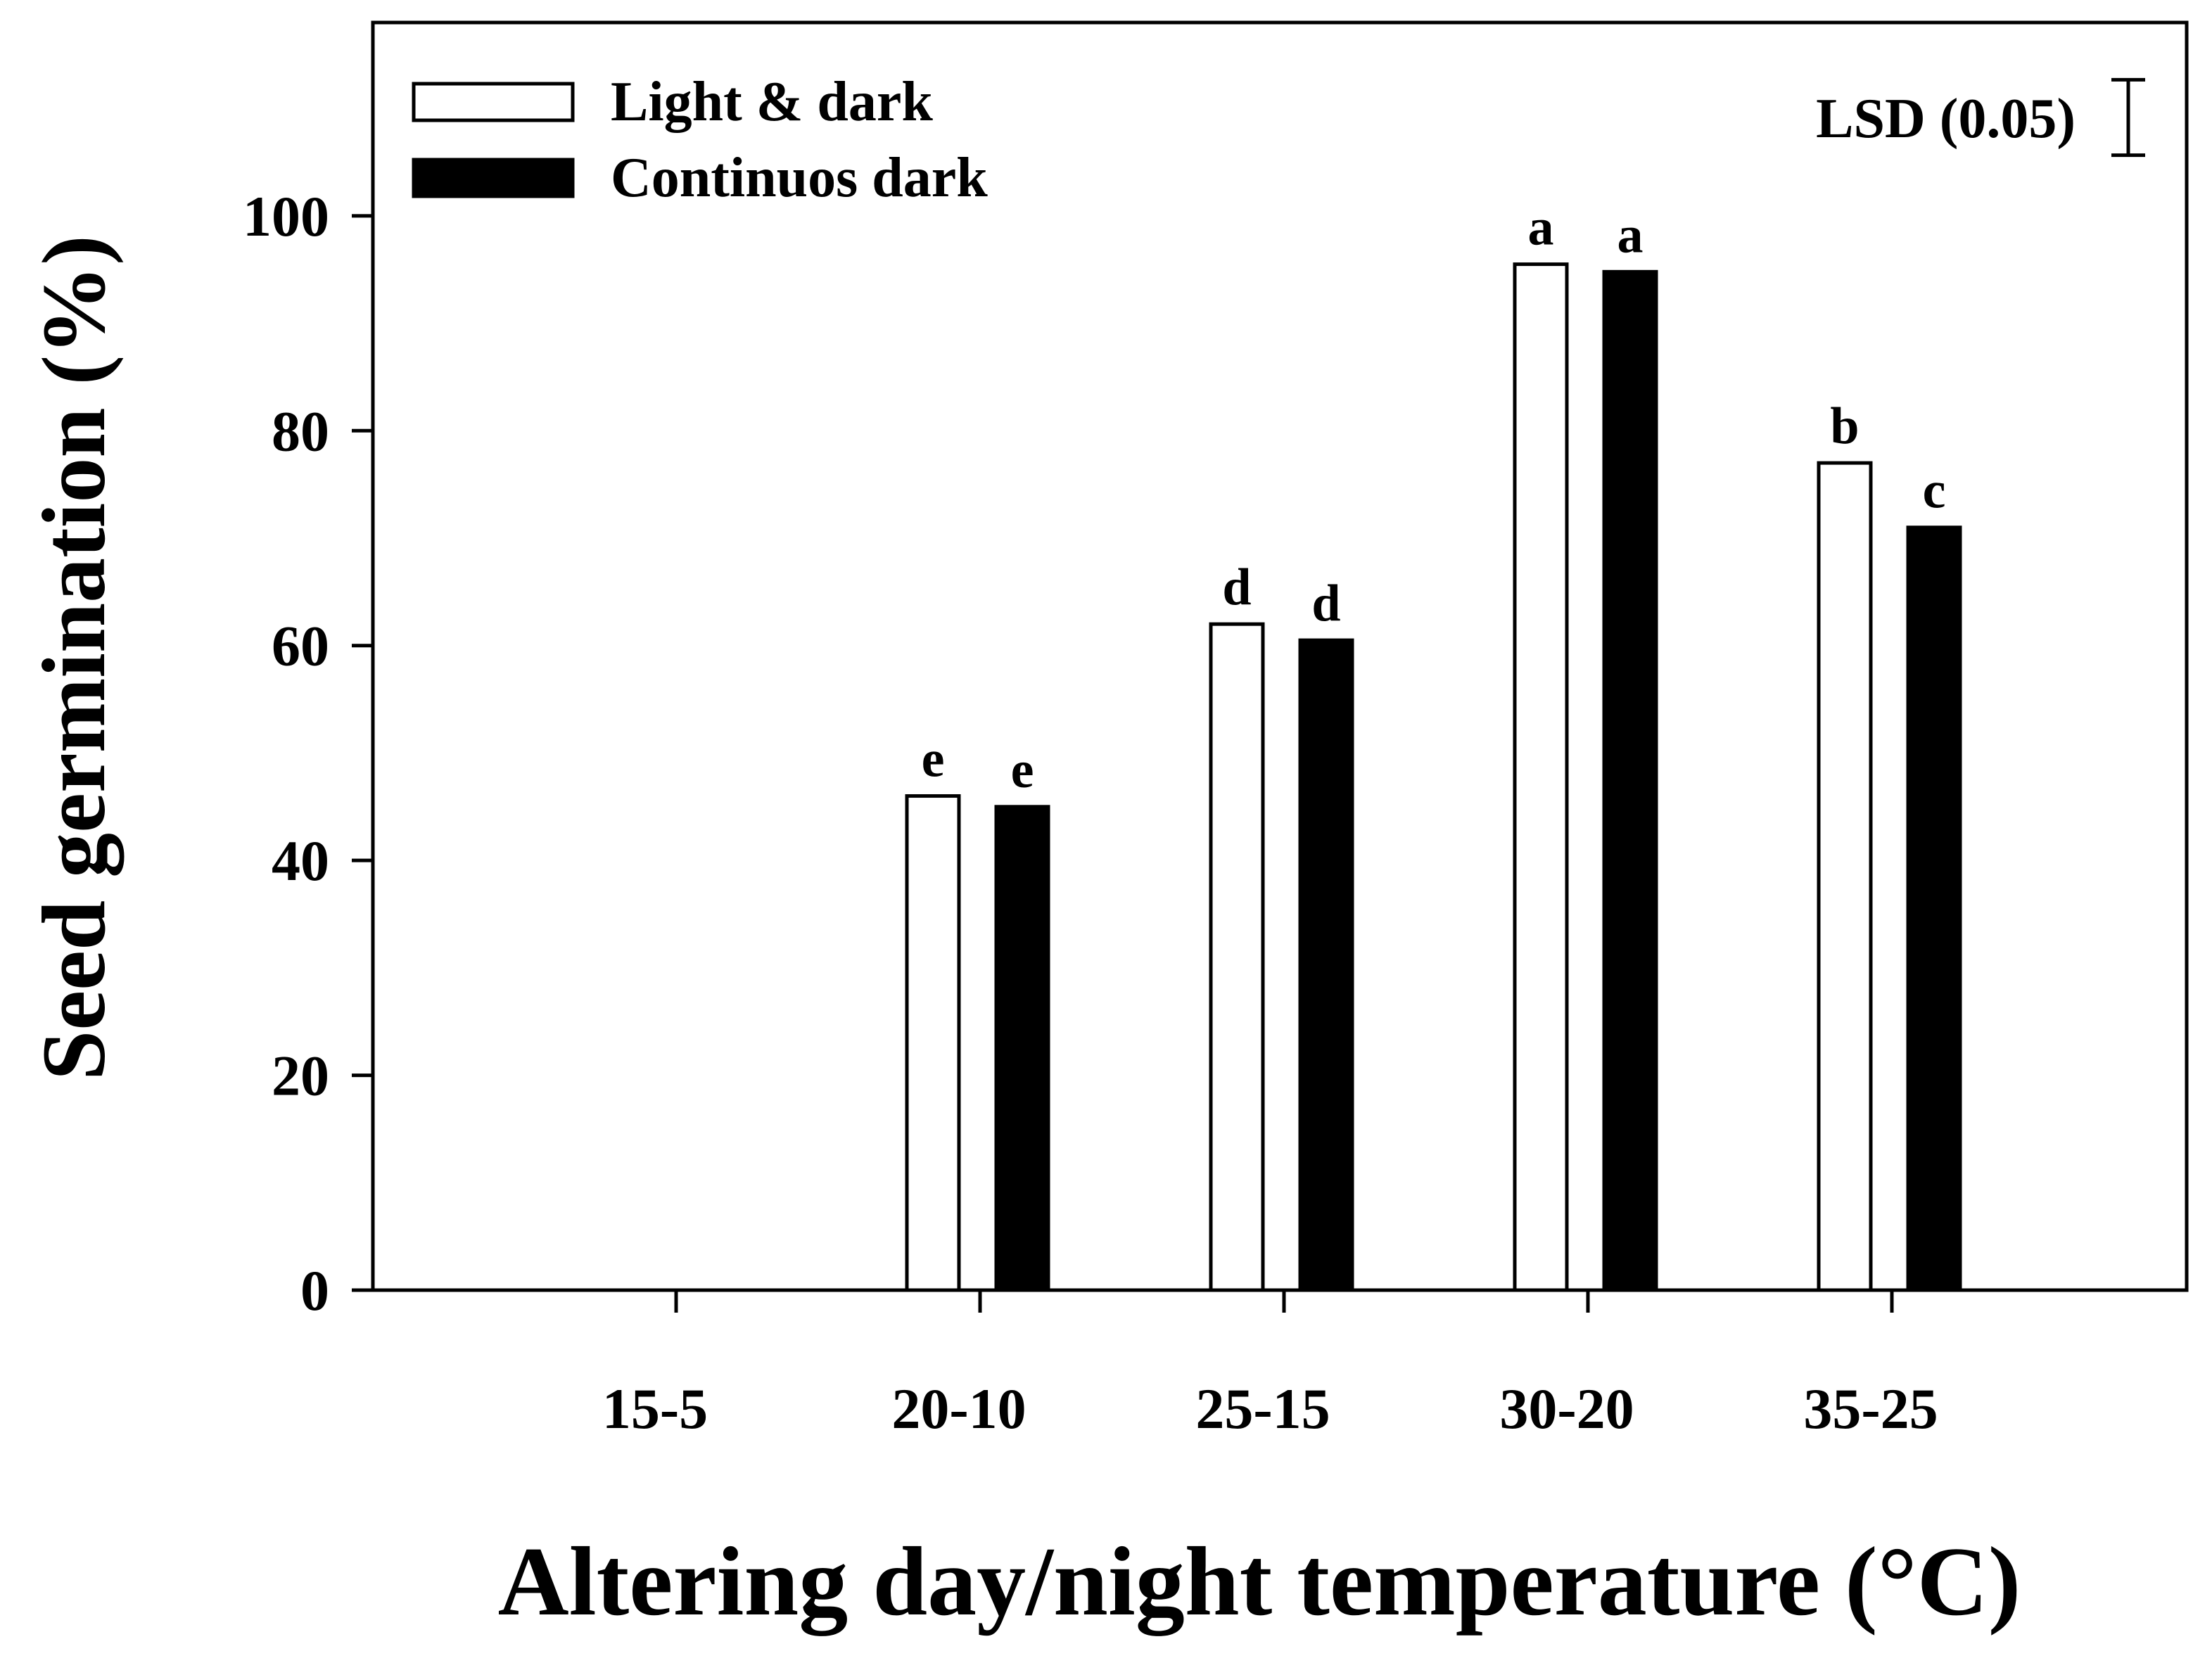  What do you see at coordinates (959, 1409) in the screenshot?
I see `x-tick-label: 20-10` at bounding box center [959, 1409].